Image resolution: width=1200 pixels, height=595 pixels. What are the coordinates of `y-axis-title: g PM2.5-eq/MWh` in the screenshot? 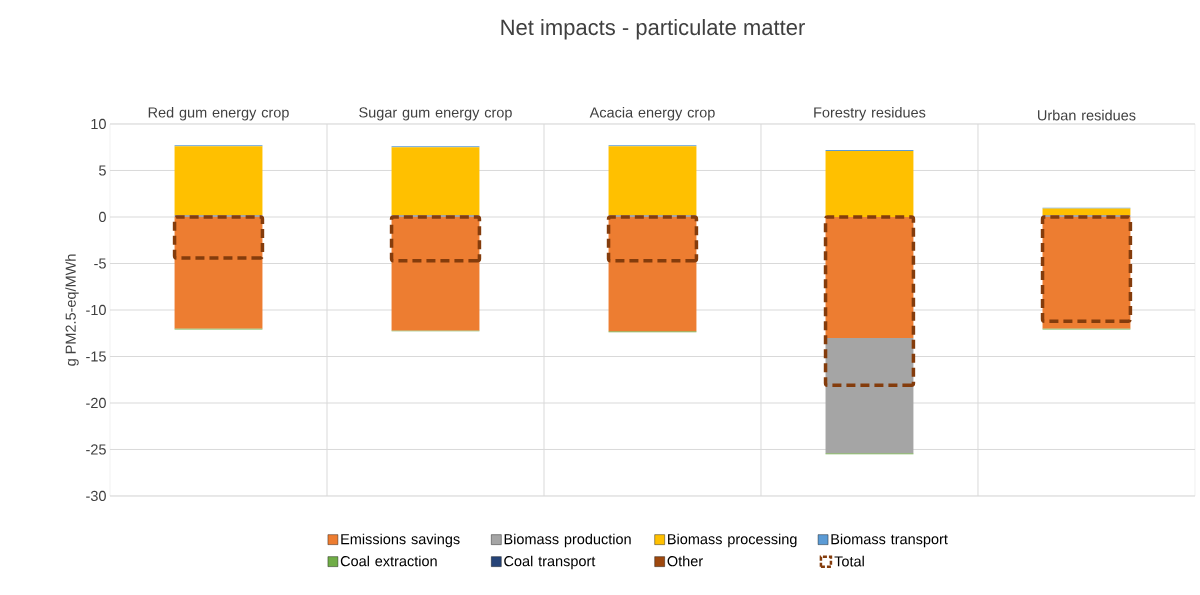 It's located at (72, 310).